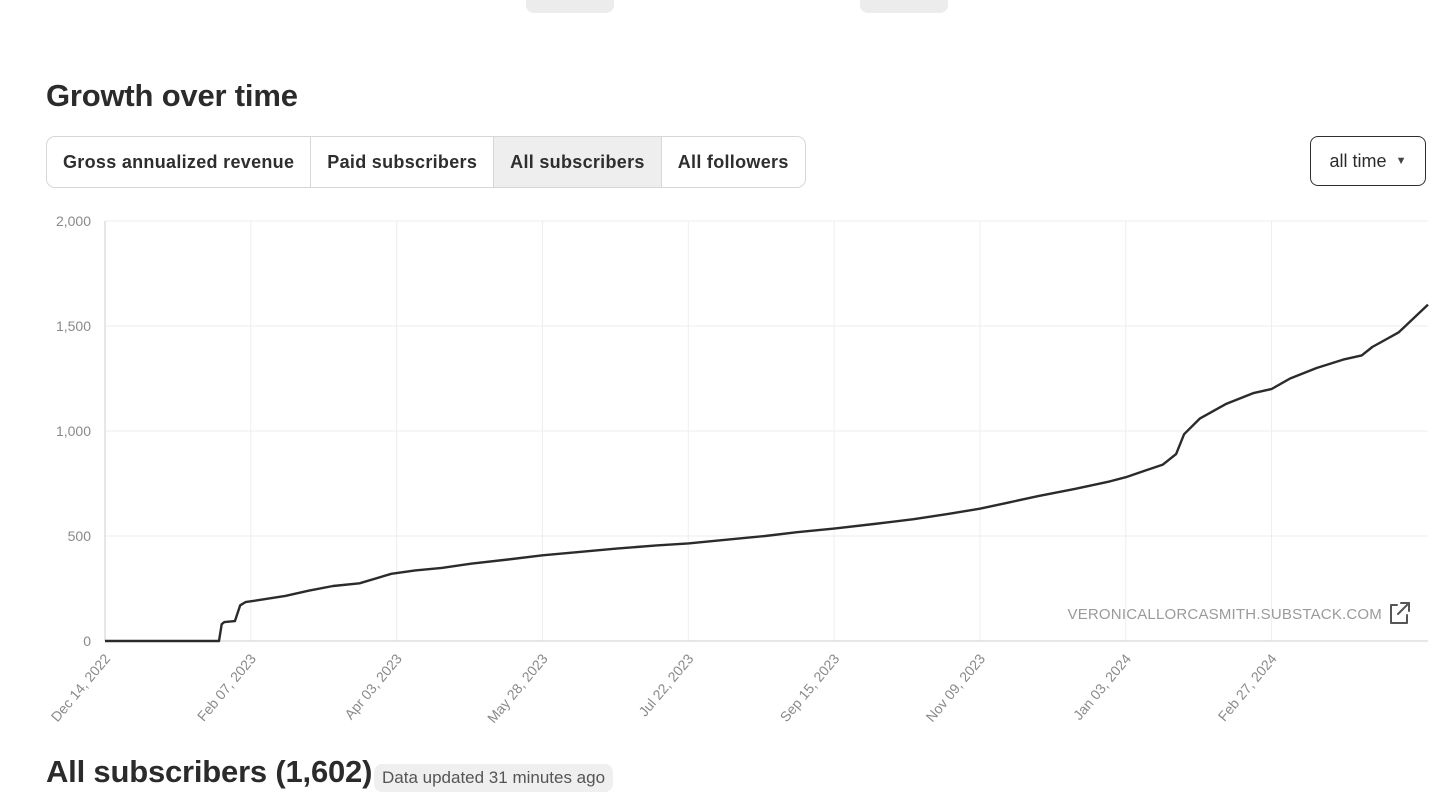  Describe the element at coordinates (494, 778) in the screenshot. I see `data-updated-badge: Data updated 31 minutes ago` at that location.